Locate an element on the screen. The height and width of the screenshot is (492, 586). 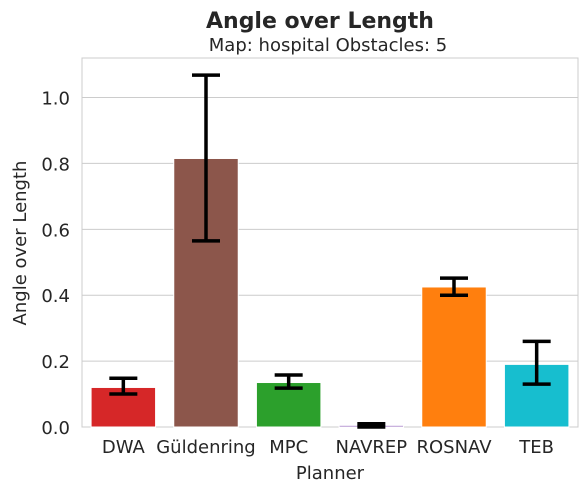
bar-rosnav is located at coordinates (454, 357).